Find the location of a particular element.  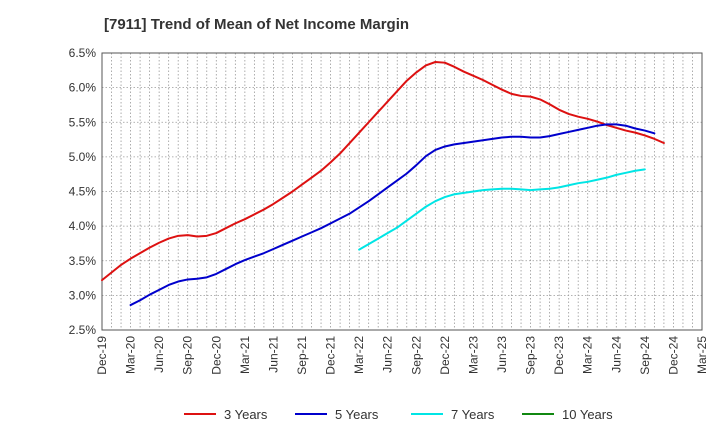

y-tick-label: 2.5% is located at coordinates (83, 330).